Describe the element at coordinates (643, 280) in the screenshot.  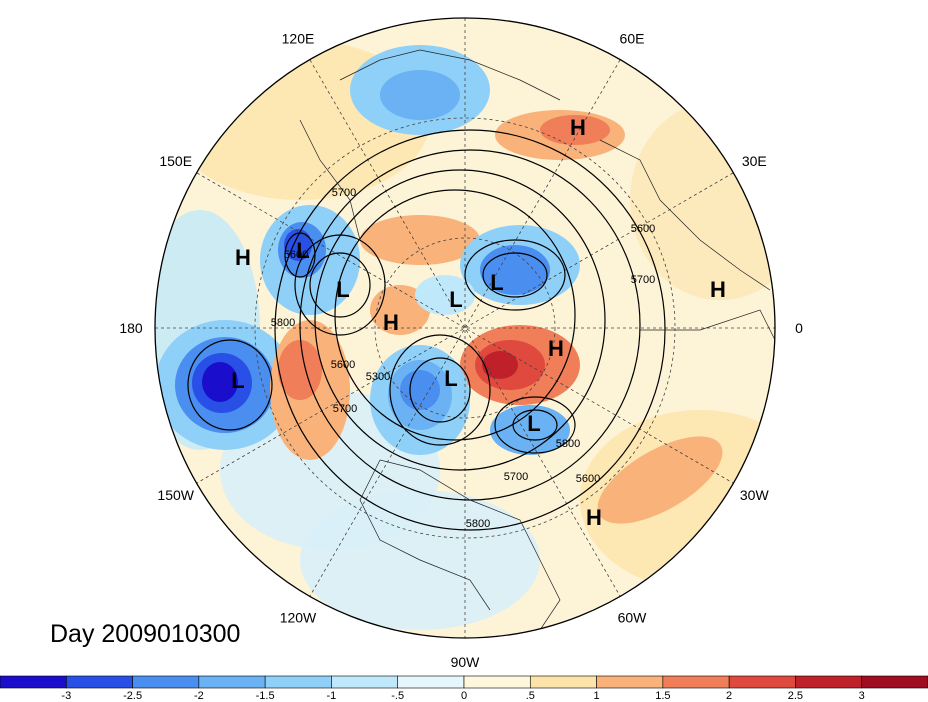
I see `contour-label-7: 5700` at that location.